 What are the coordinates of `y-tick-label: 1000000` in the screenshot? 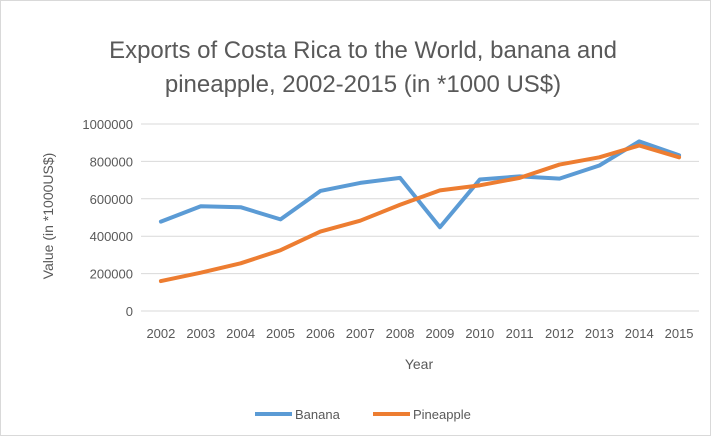 It's located at (107, 124).